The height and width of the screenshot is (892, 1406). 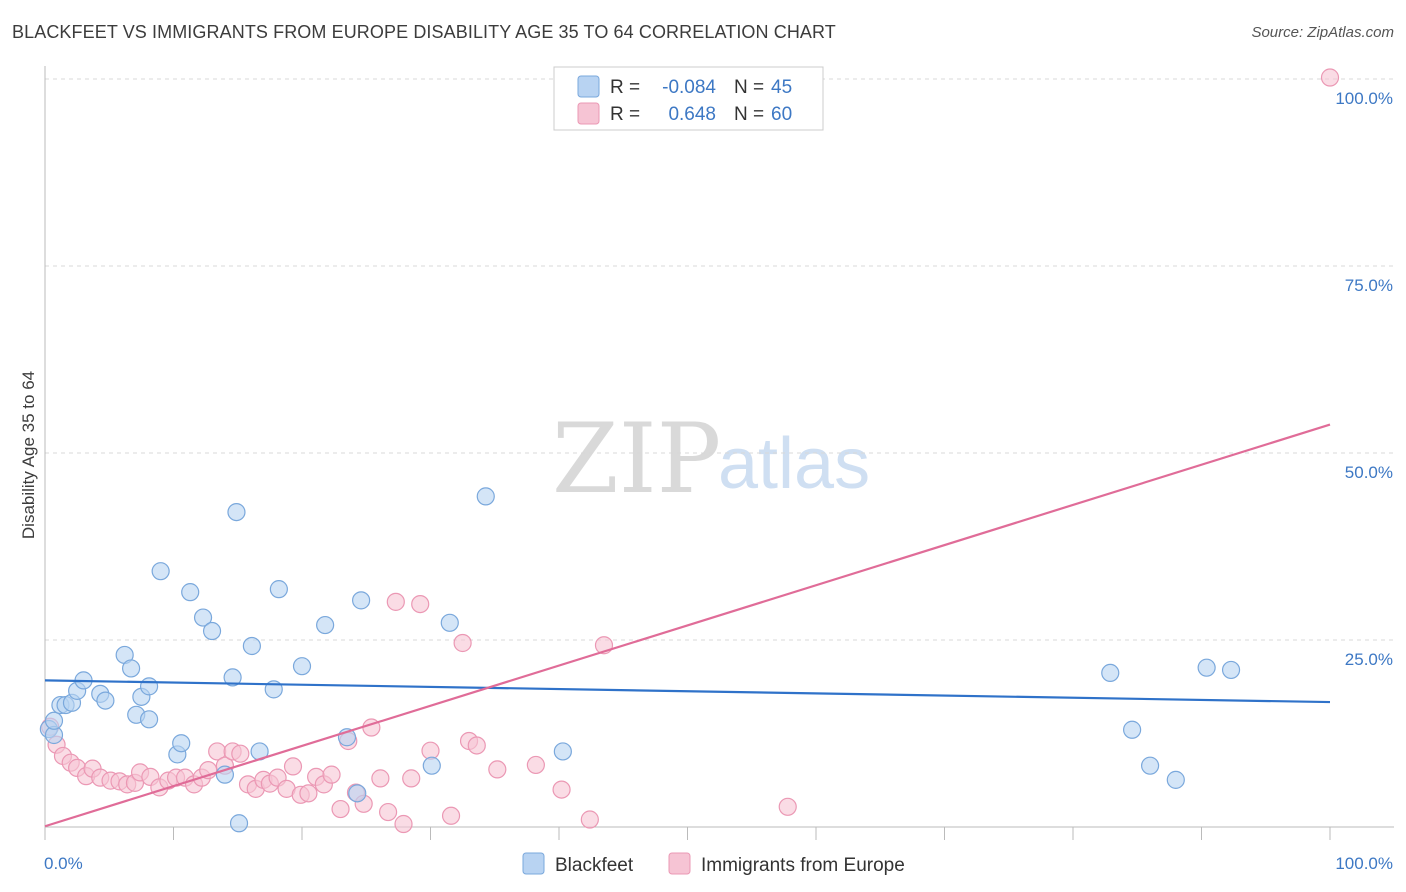 What do you see at coordinates (679, 863) in the screenshot?
I see `bottom-legend-swatch-immigrants` at bounding box center [679, 863].